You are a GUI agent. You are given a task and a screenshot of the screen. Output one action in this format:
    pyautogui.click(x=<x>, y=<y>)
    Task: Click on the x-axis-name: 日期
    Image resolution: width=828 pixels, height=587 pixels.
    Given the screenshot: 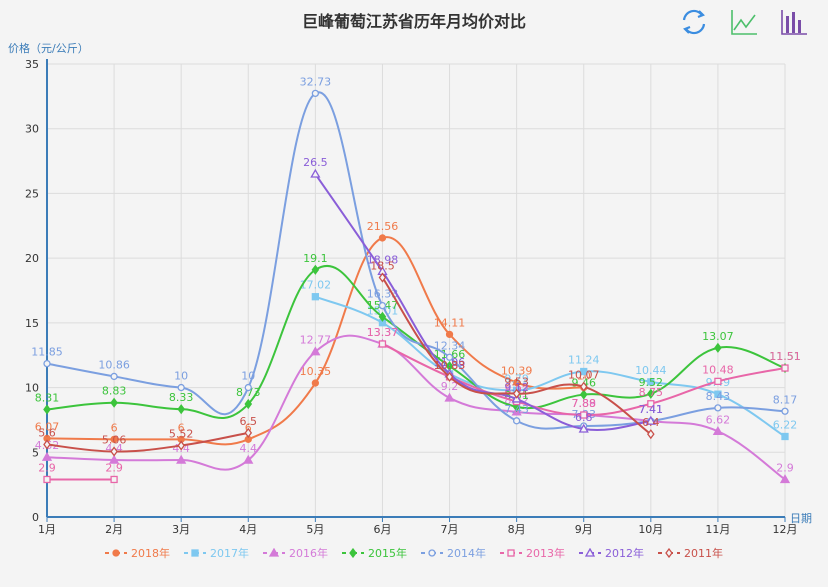 What is the action you would take?
    pyautogui.click(x=801, y=518)
    